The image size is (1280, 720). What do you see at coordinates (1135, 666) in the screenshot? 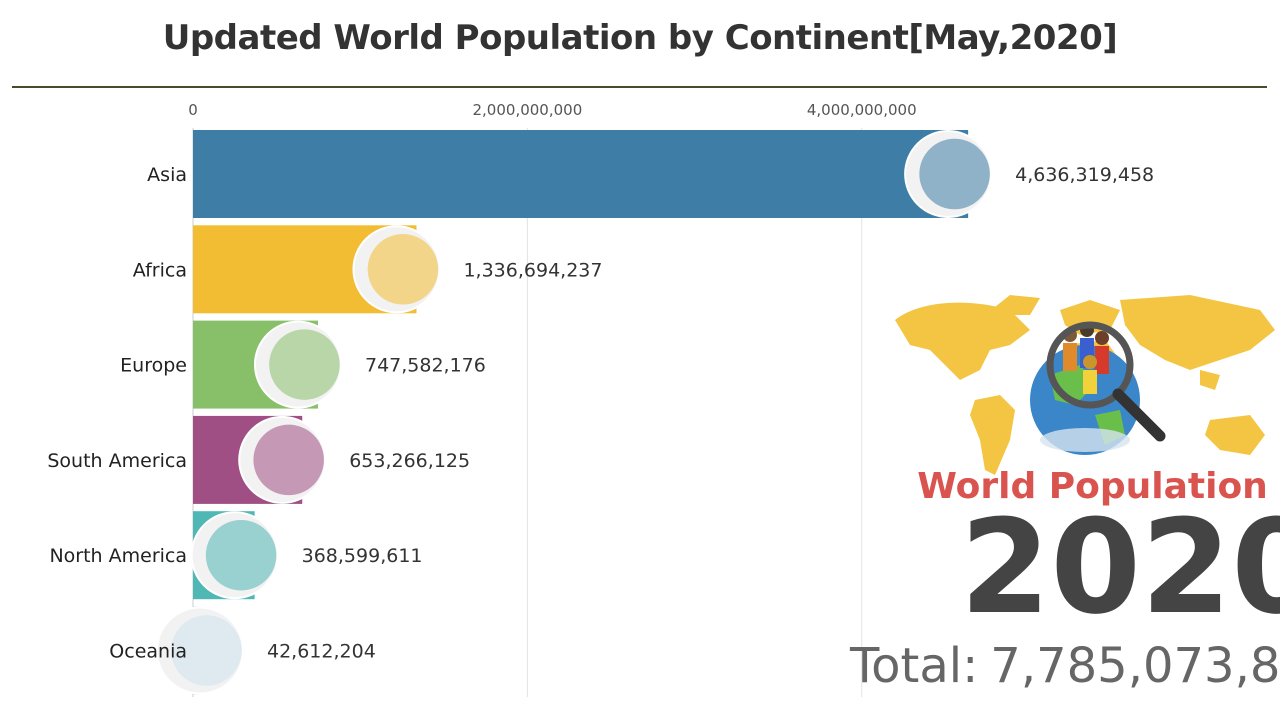
I see `total-value: 7,785,073,811` at bounding box center [1135, 666].